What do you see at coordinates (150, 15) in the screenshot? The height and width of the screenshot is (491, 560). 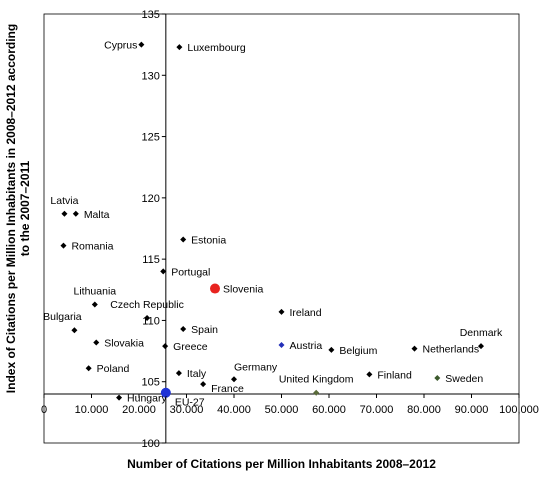 I see `y-tick-label: 135` at bounding box center [150, 15].